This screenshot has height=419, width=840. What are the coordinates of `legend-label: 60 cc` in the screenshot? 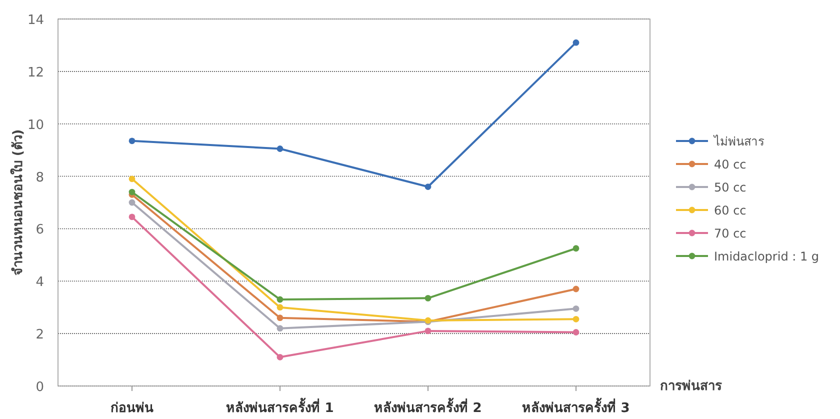 It's located at (730, 211).